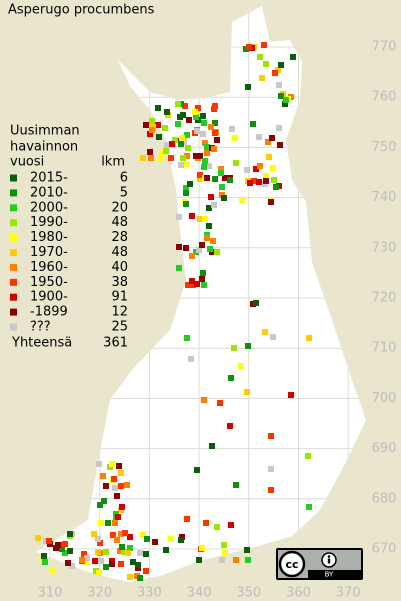  I want to click on y-tick-label: 710, so click(384, 348).